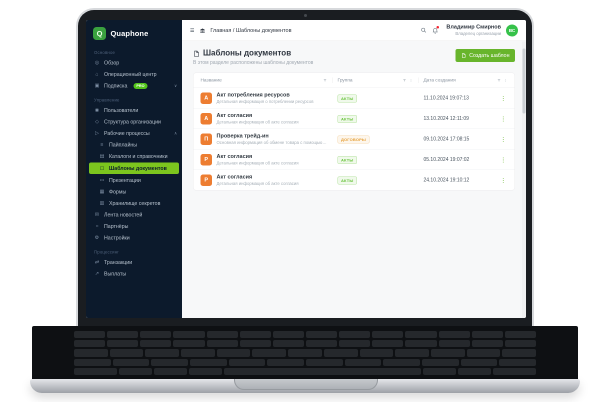 The width and height of the screenshot is (610, 402). I want to click on sidebar-item-label: Хранилище секретов, so click(135, 203).